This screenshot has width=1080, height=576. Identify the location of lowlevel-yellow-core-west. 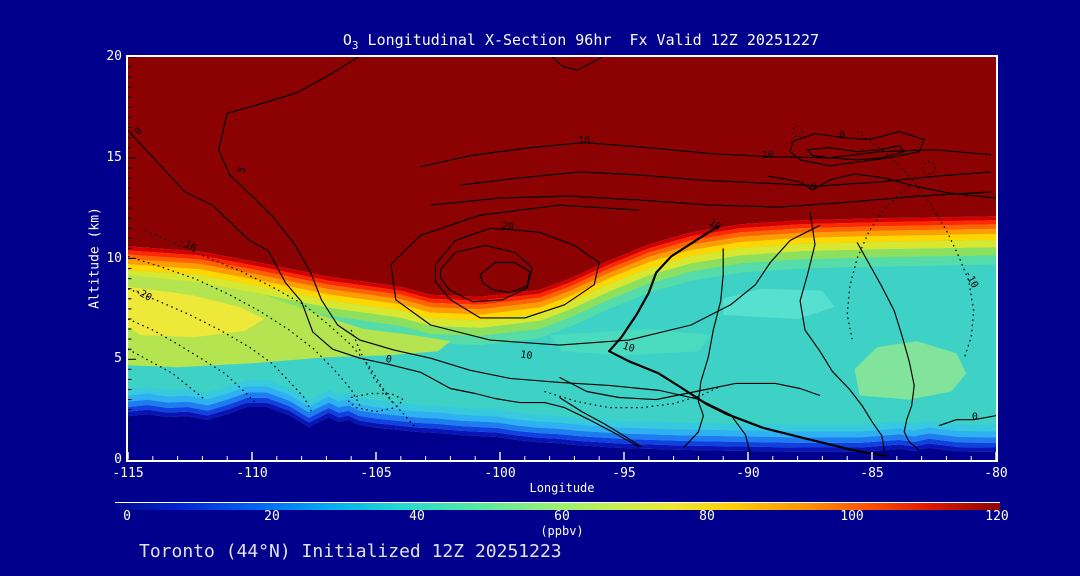
(196, 312).